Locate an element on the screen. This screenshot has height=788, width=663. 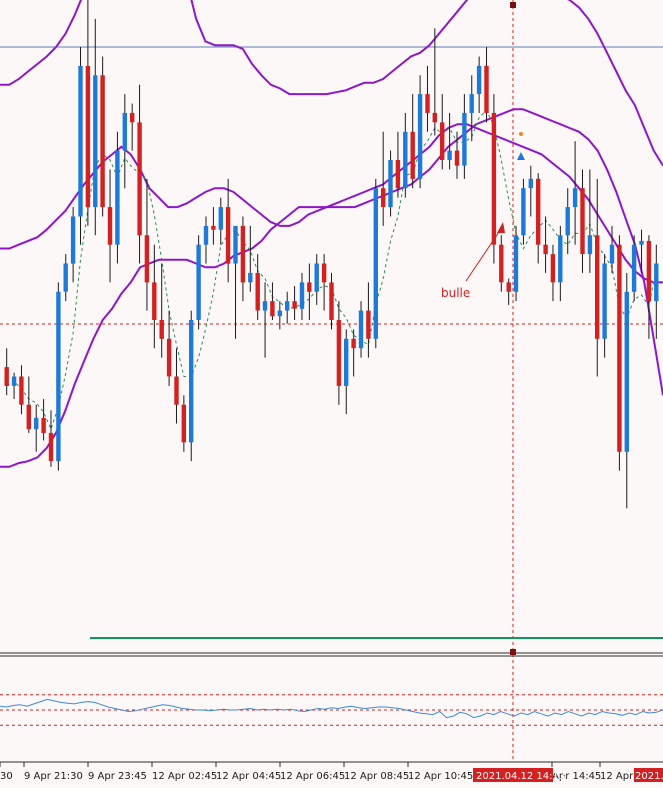
annotation-text: bulle is located at coordinates (455, 293).